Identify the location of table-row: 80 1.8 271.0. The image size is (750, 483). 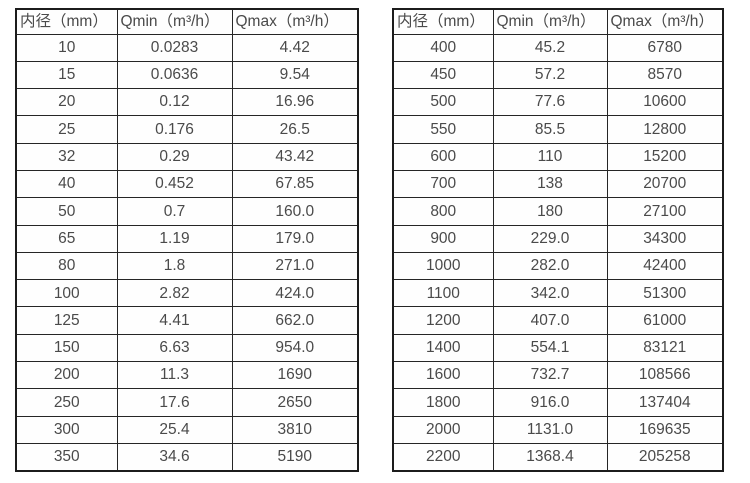
(187, 266).